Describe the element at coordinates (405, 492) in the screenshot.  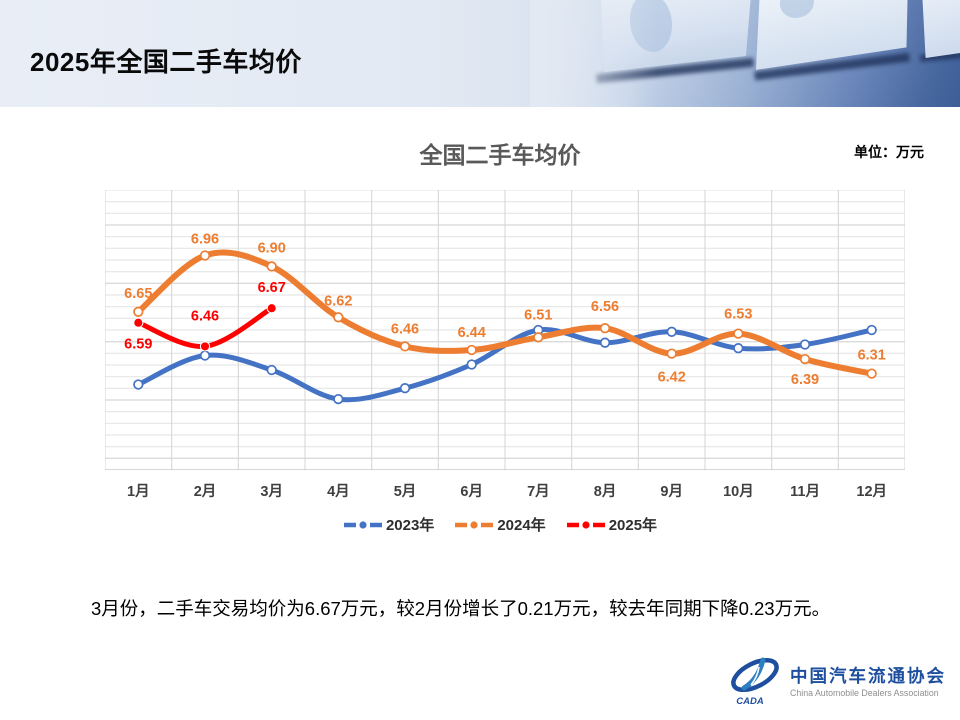
I see `x-axis-label: 5月` at that location.